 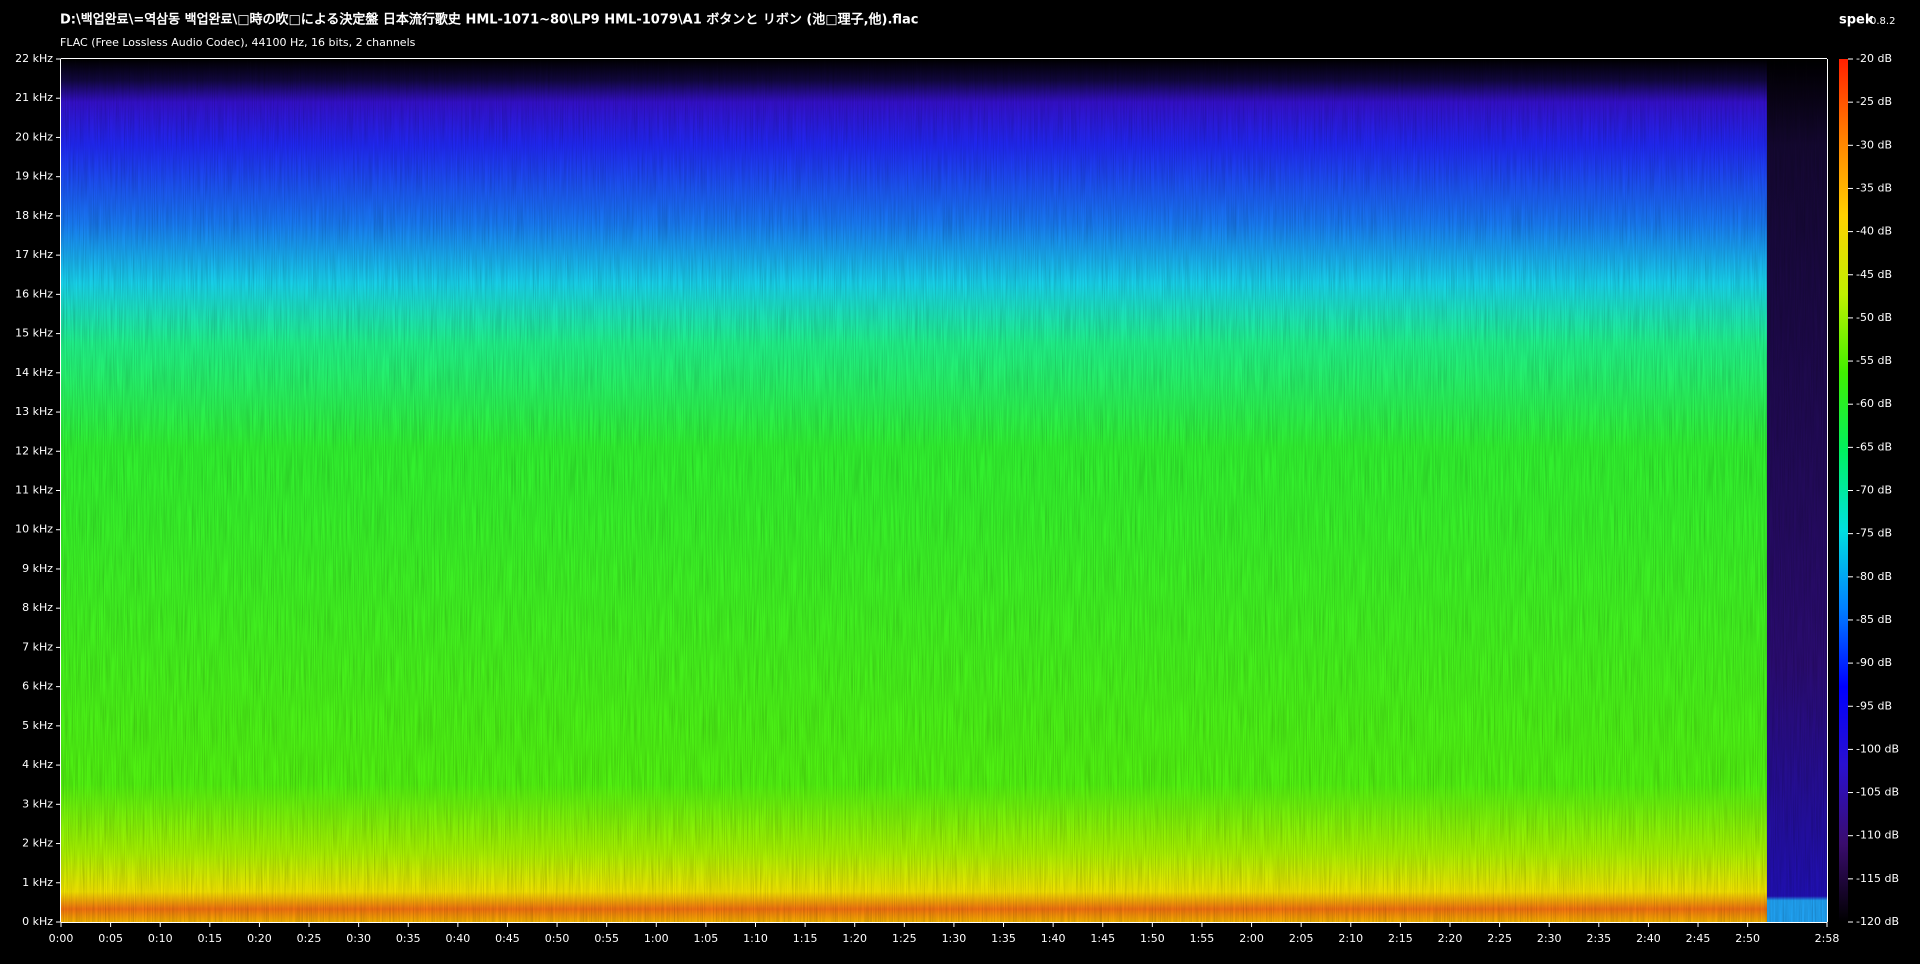 What do you see at coordinates (1882, 21) in the screenshot?
I see `app-version: 0.8.2` at bounding box center [1882, 21].